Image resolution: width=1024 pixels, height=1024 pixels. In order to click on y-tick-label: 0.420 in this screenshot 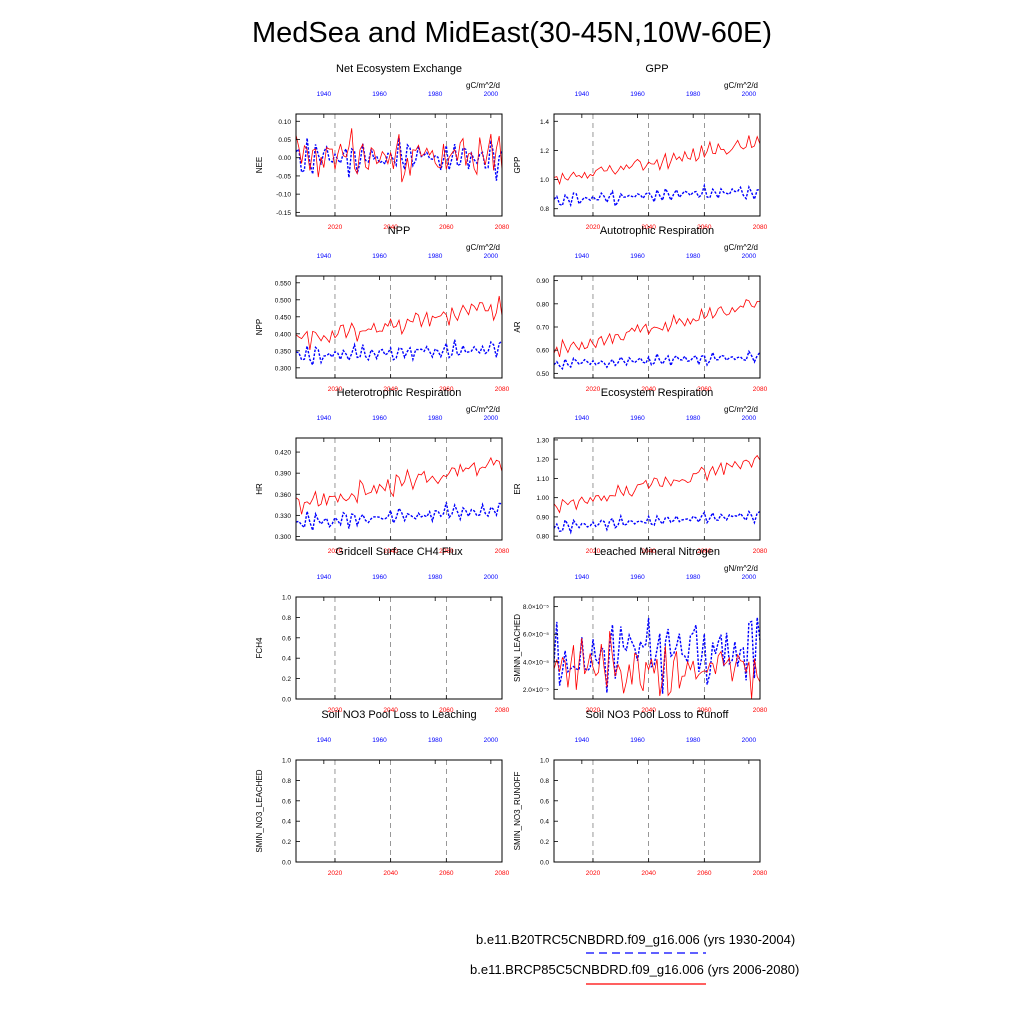, I will do `click(283, 453)`.